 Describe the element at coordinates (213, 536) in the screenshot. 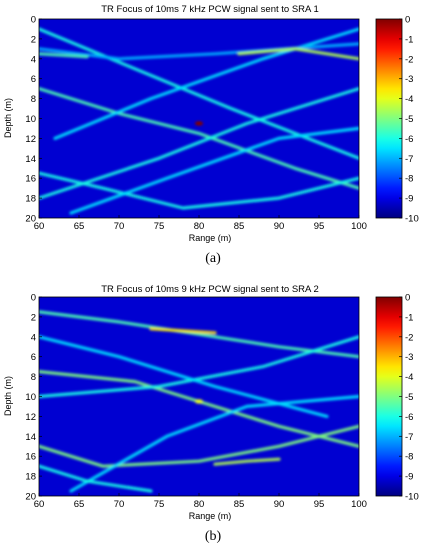

I see `panel-caption: (b)` at that location.